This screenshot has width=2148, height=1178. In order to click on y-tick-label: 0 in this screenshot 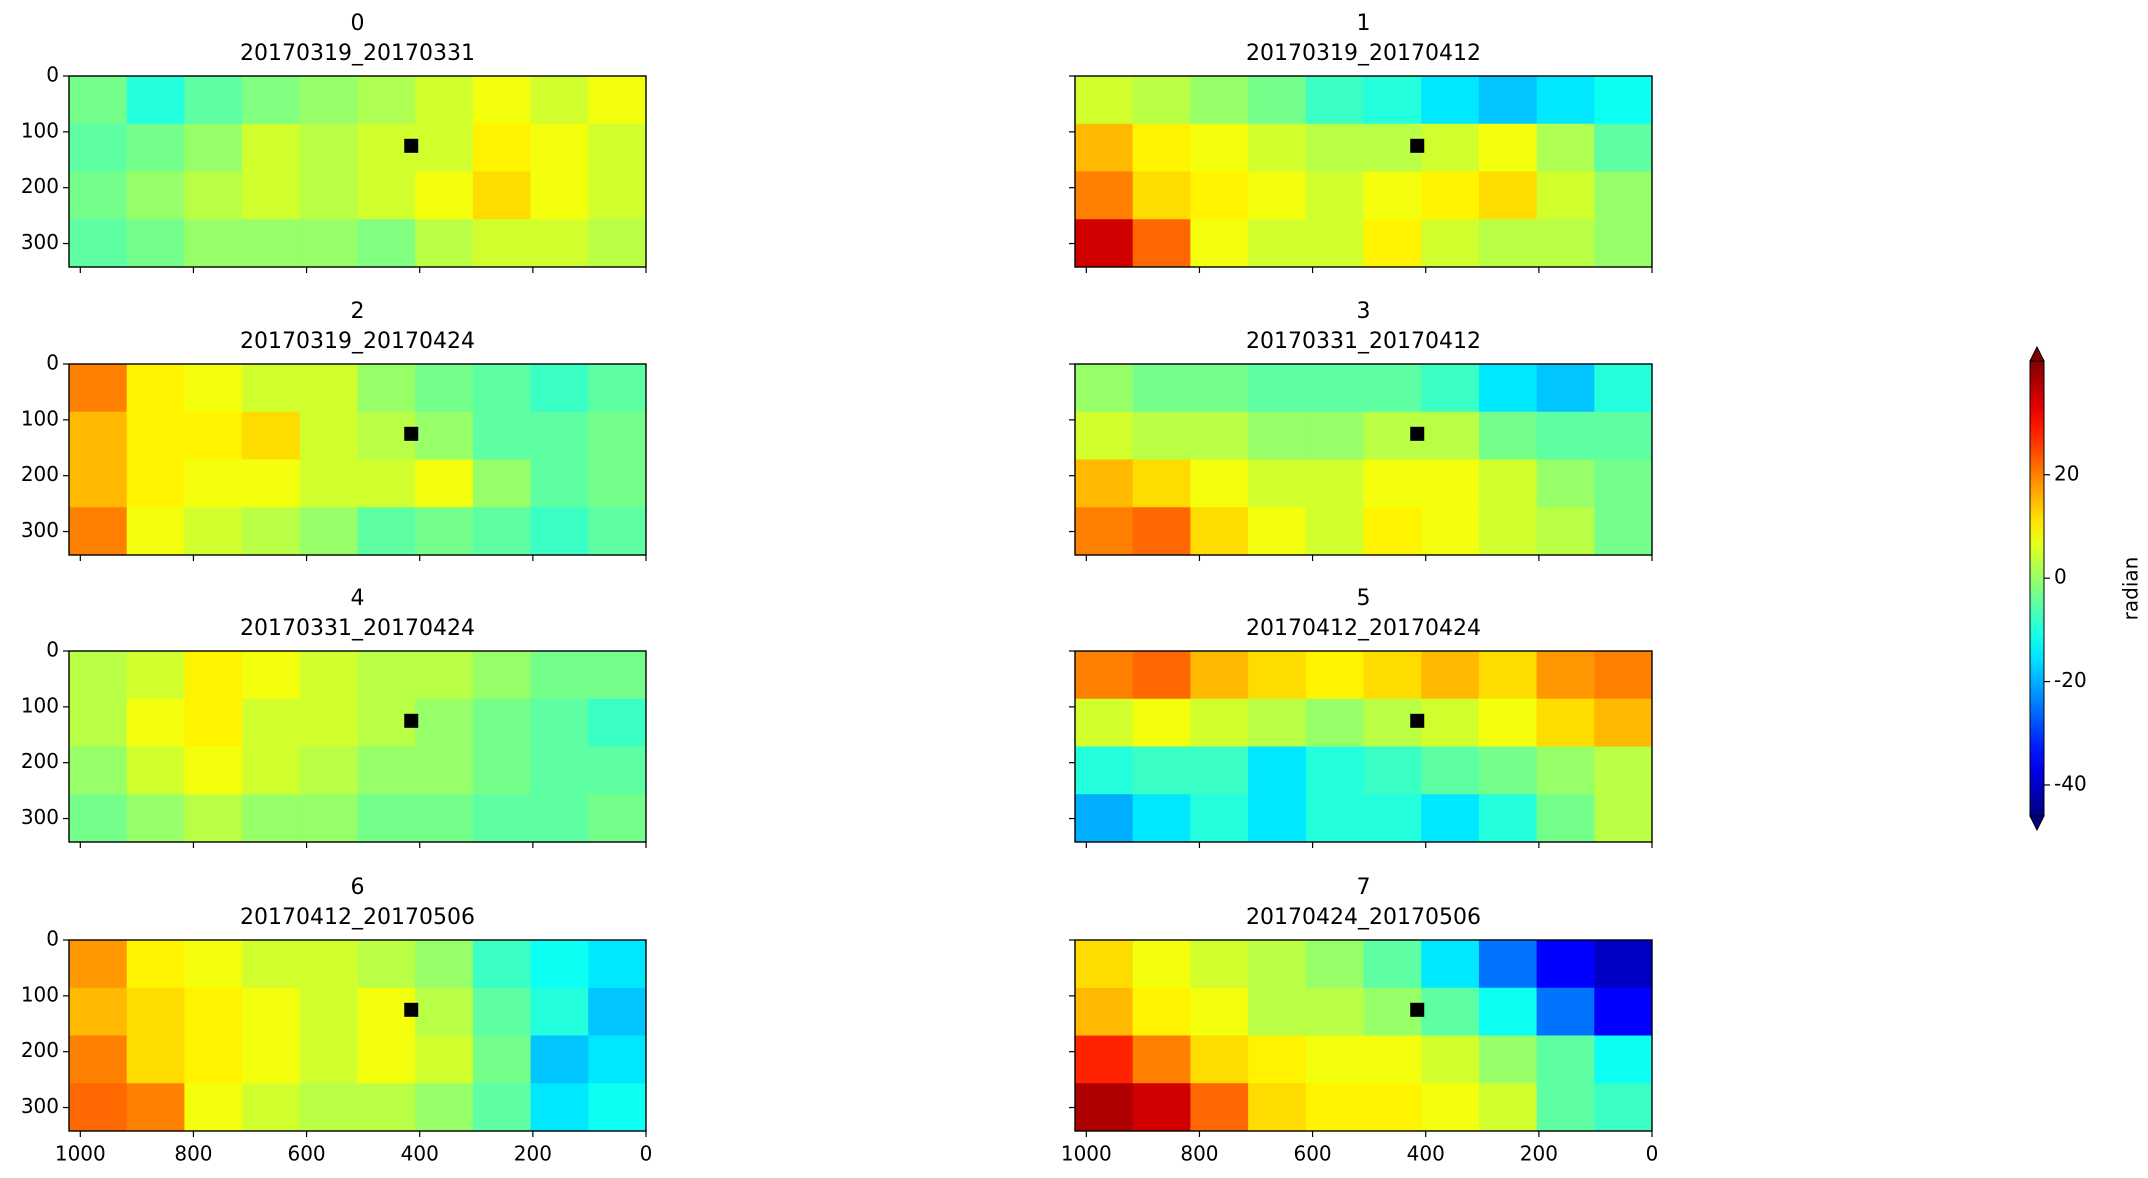, I will do `click(52, 363)`.